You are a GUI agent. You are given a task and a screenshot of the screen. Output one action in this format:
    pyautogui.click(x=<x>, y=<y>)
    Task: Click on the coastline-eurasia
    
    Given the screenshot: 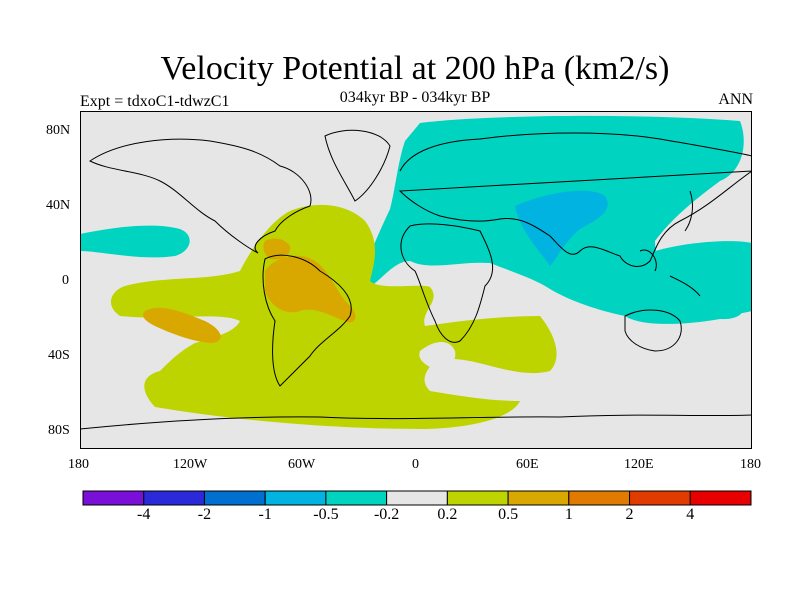 What is the action you would take?
    pyautogui.click(x=575, y=199)
    